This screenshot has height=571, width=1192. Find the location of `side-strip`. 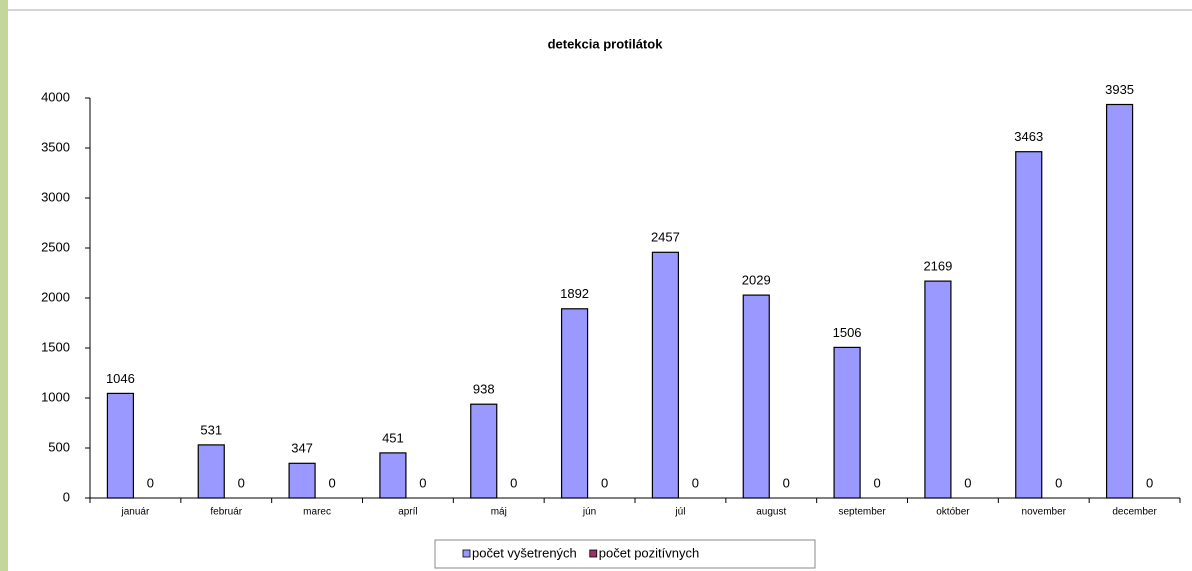

side-strip is located at coordinates (4, 285).